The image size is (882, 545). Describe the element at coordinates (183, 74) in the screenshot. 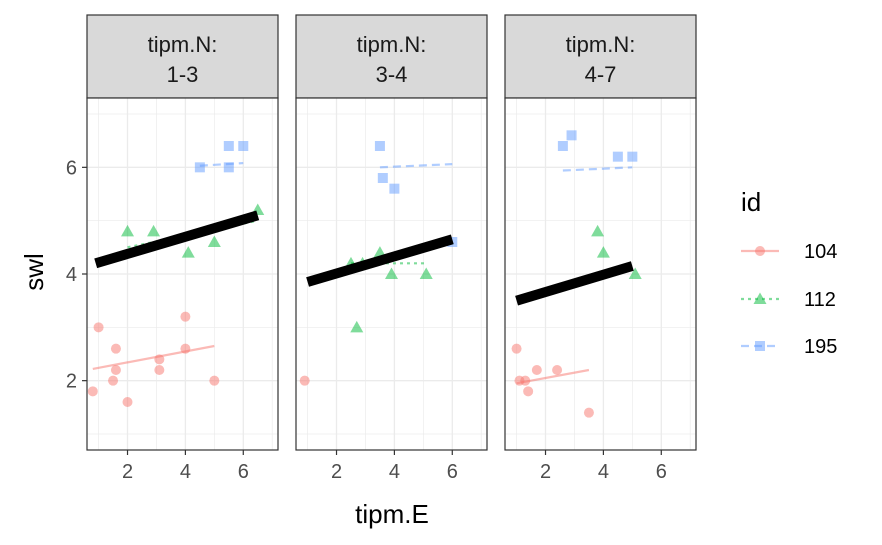

I see `facet-strip-label: 1-3` at that location.